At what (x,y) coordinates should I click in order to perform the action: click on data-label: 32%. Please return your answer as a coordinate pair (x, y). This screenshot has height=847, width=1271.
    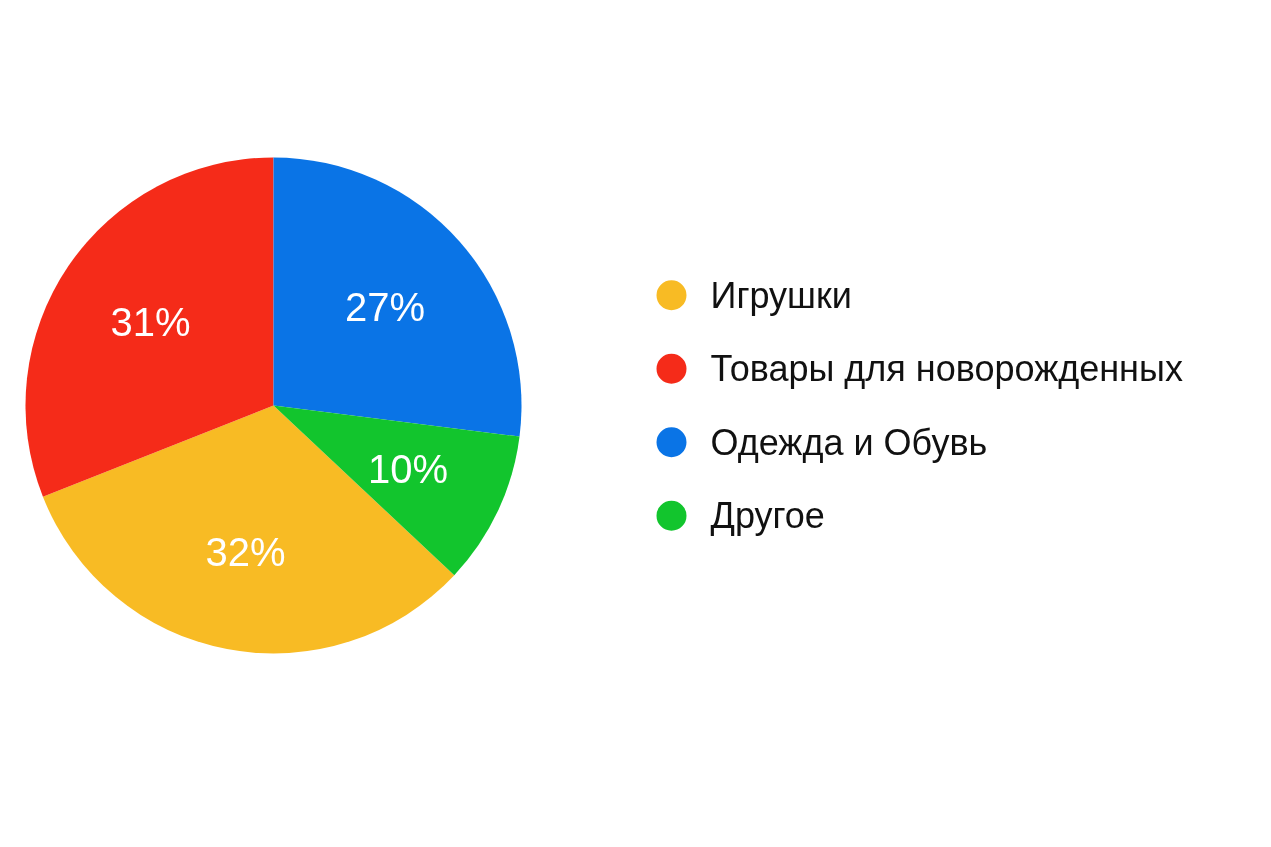
    Looking at the image, I should click on (245, 551).